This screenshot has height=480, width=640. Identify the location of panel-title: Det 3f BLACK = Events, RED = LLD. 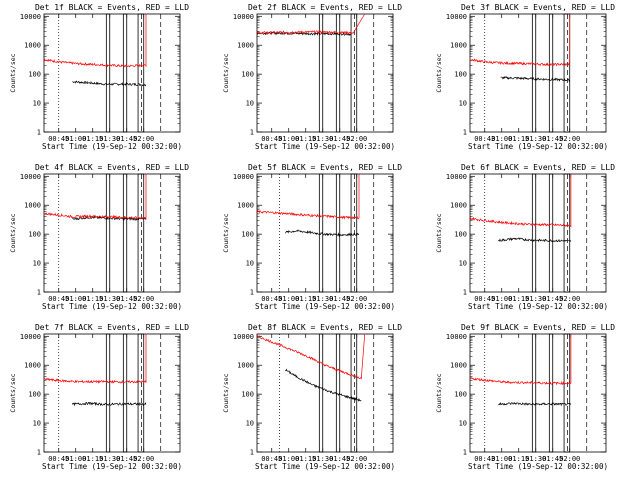
(538, 7).